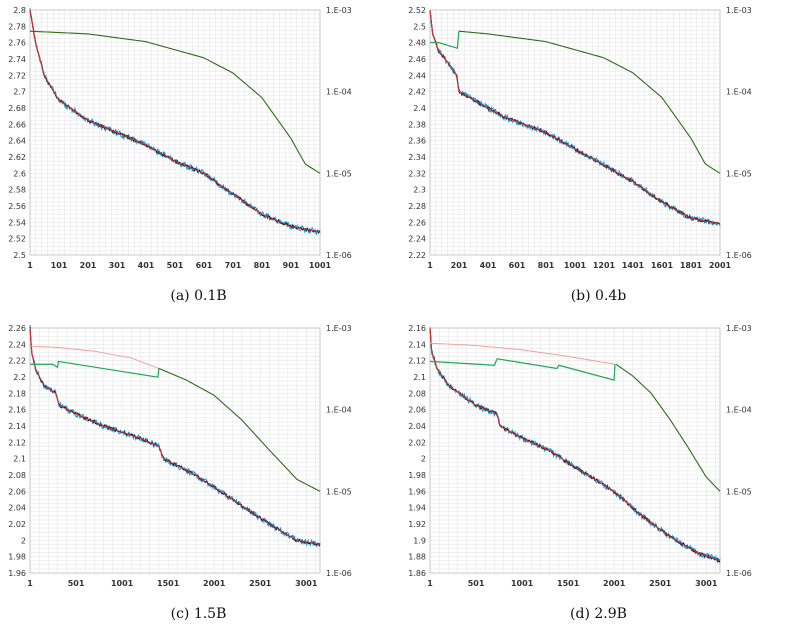 The image size is (797, 626). Describe the element at coordinates (19, 459) in the screenshot. I see `y-tick-label: 2.1` at that location.